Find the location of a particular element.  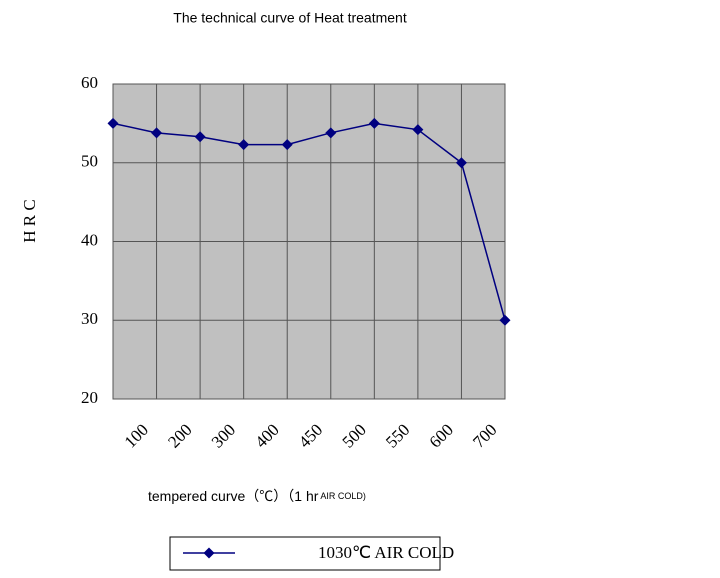

x-tick-label: 700 is located at coordinates (484, 435).